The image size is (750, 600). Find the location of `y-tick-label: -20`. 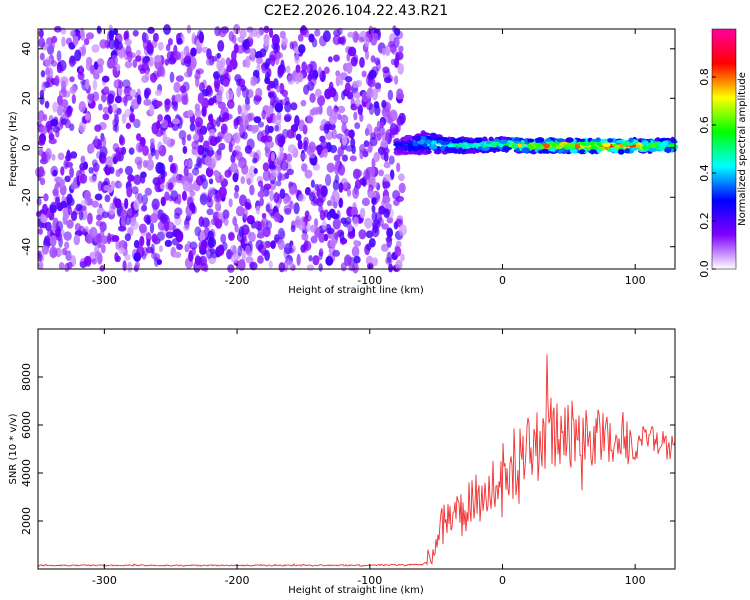

y-tick-label: -20 is located at coordinates (26, 197).